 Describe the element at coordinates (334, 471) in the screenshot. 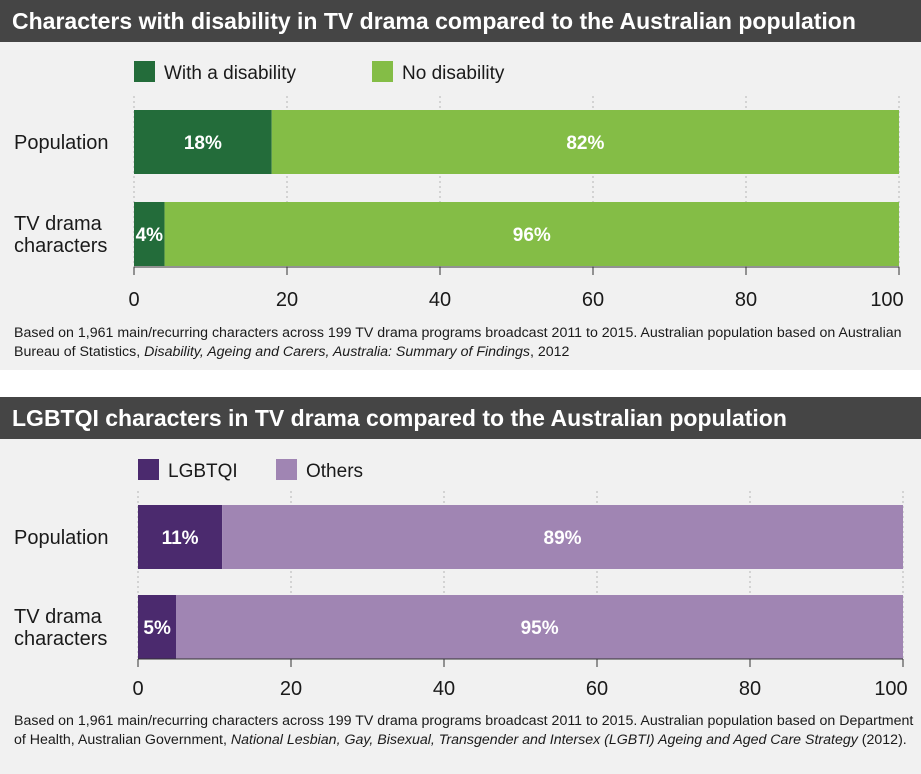

I see `legend-label: Others` at that location.